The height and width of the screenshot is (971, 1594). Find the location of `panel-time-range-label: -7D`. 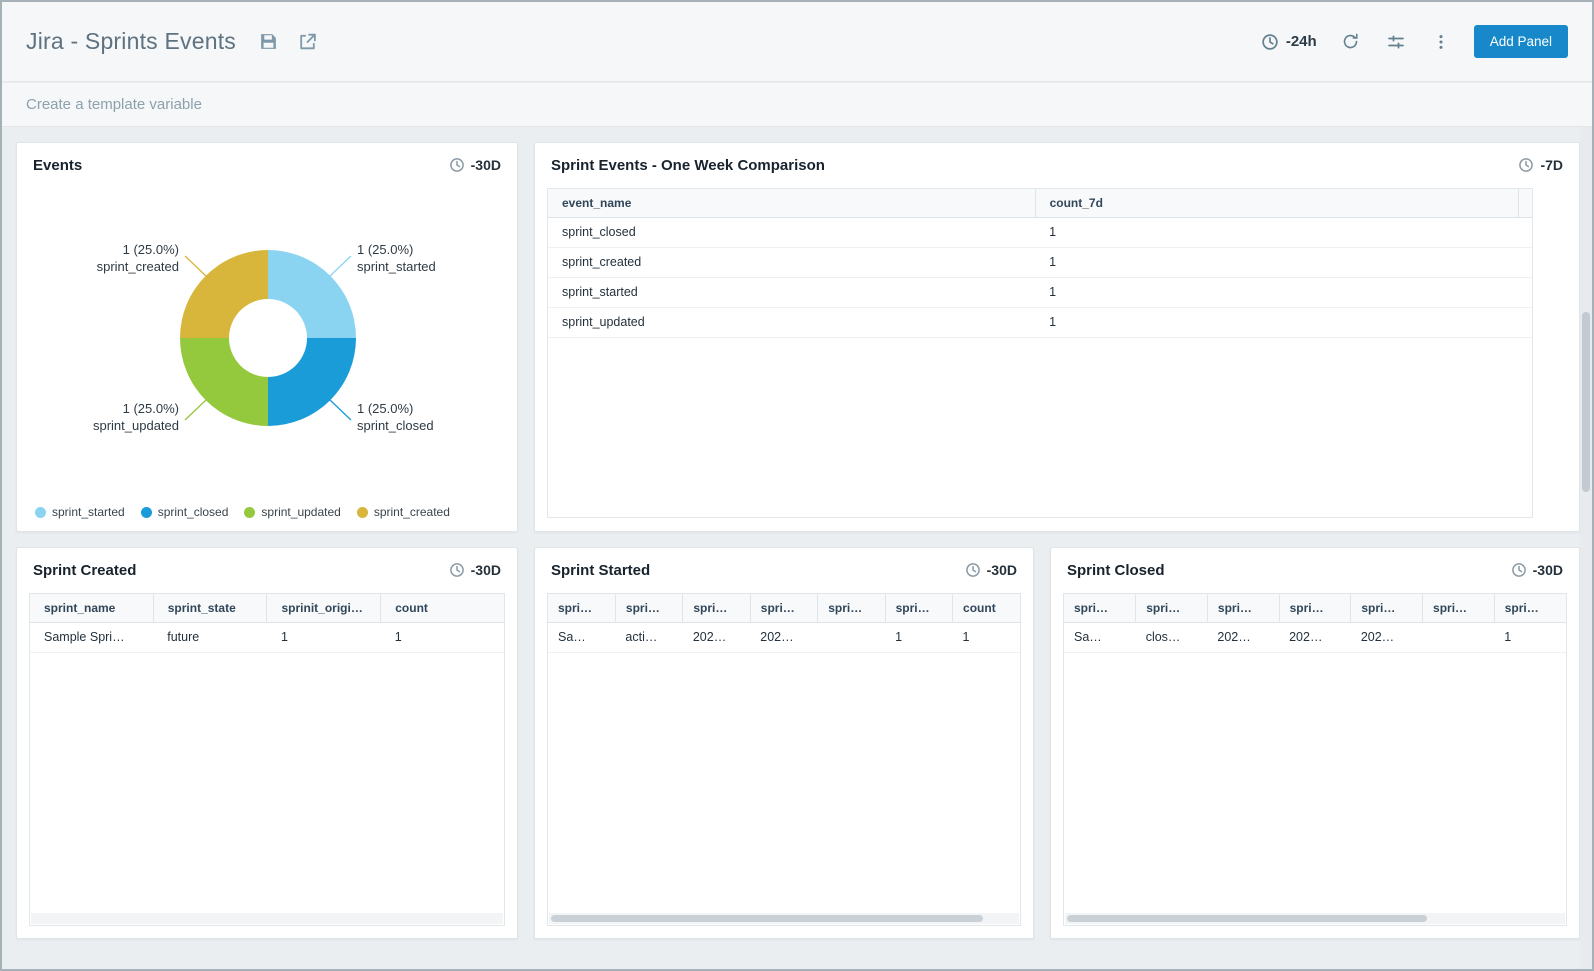

panel-time-range-label: -7D is located at coordinates (1551, 165).